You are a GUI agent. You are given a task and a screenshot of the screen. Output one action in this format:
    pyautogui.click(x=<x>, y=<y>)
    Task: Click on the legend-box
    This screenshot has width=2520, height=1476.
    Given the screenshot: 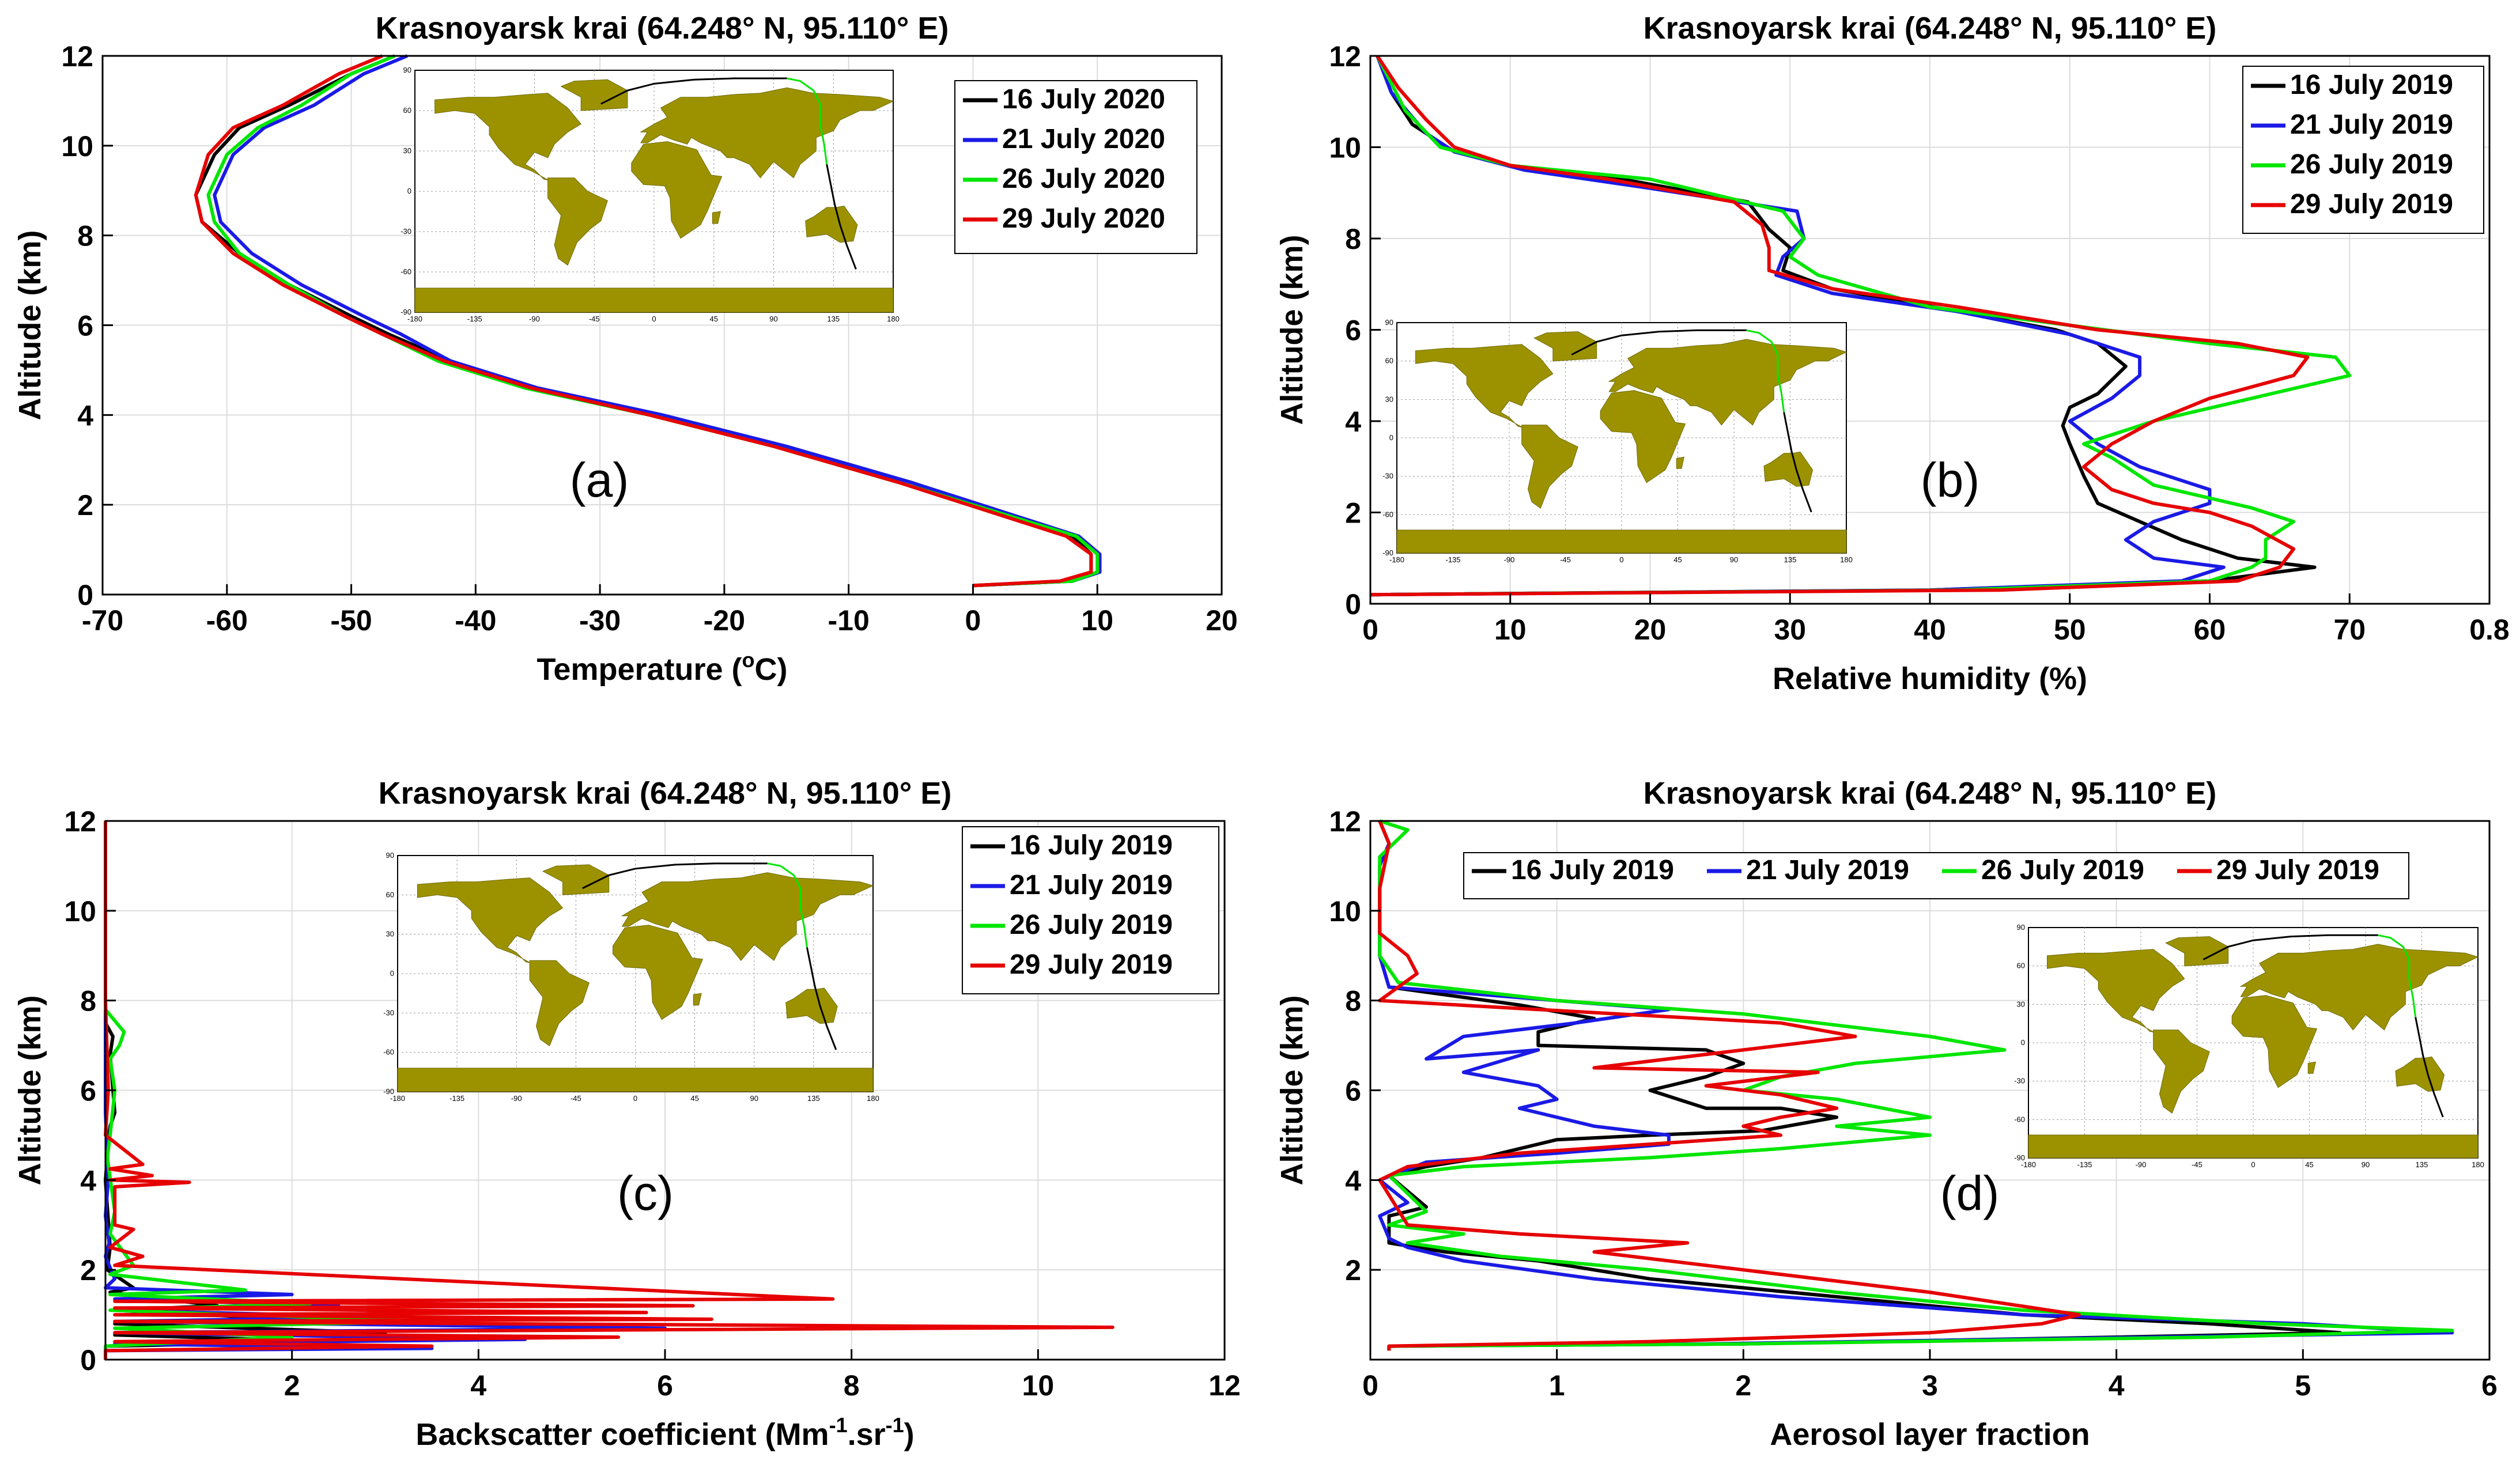 What is the action you would take?
    pyautogui.click(x=1936, y=875)
    